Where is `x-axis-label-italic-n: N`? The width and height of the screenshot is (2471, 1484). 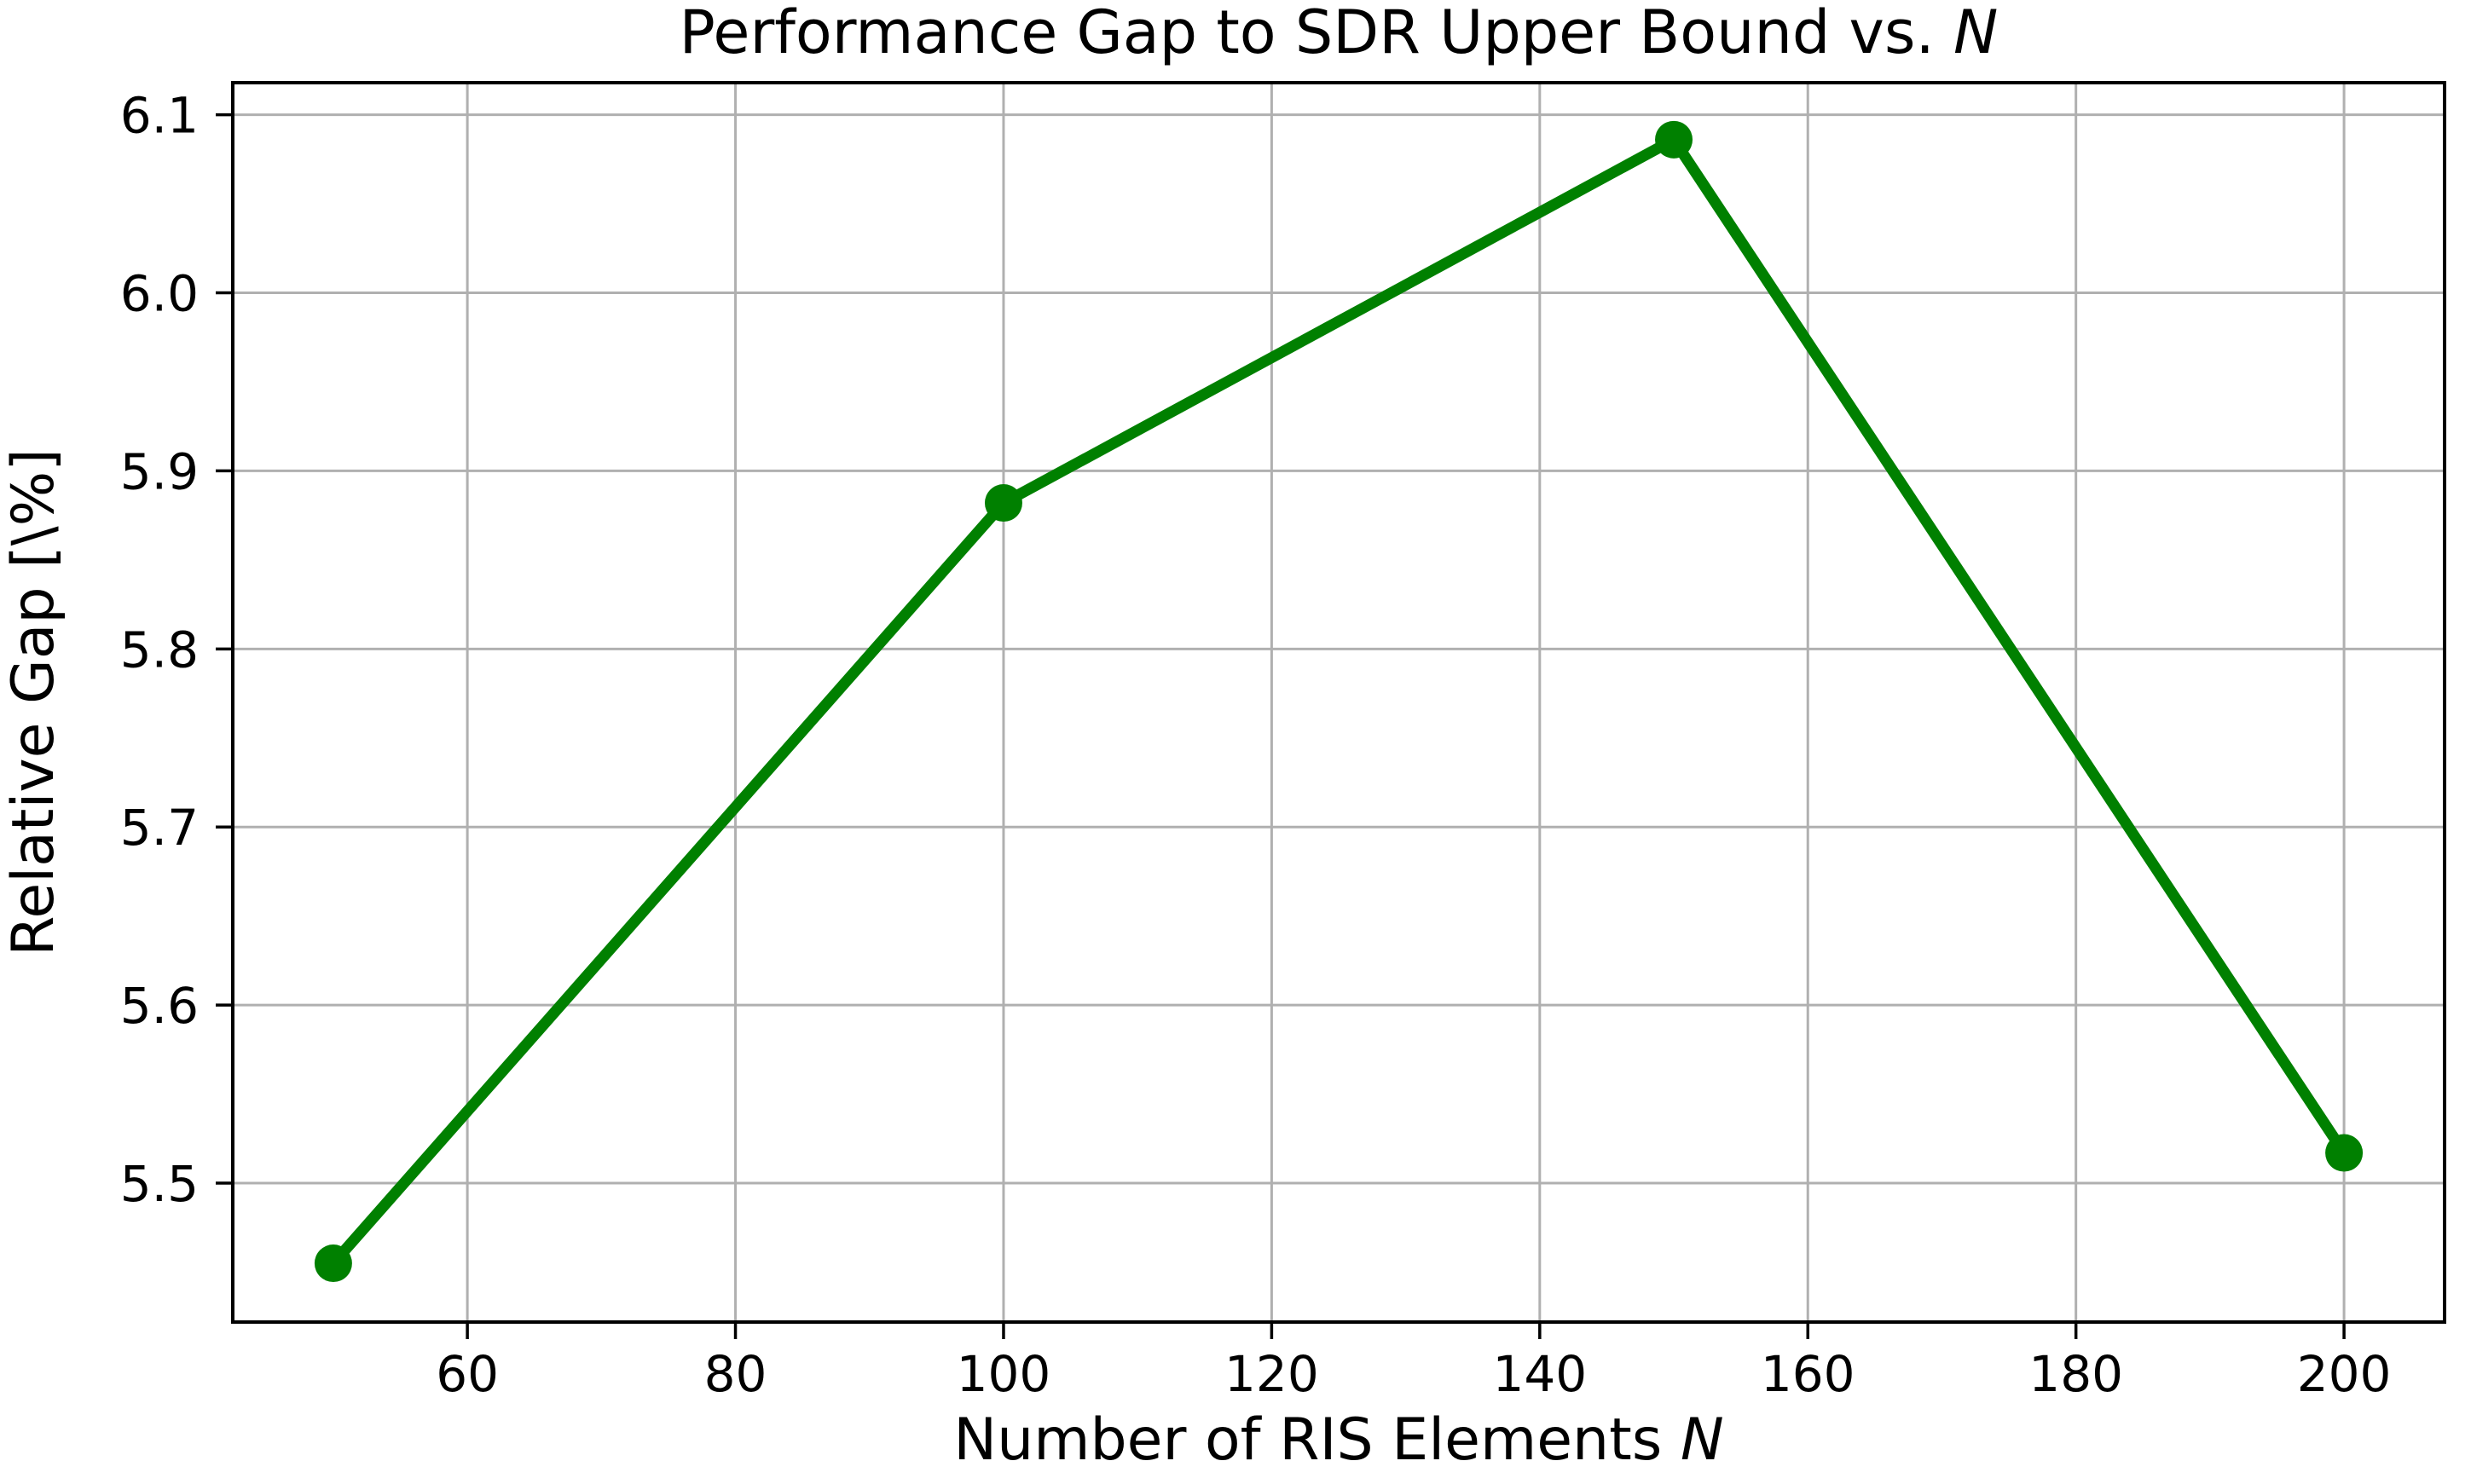 x-axis-label-italic-n: N is located at coordinates (1702, 1440).